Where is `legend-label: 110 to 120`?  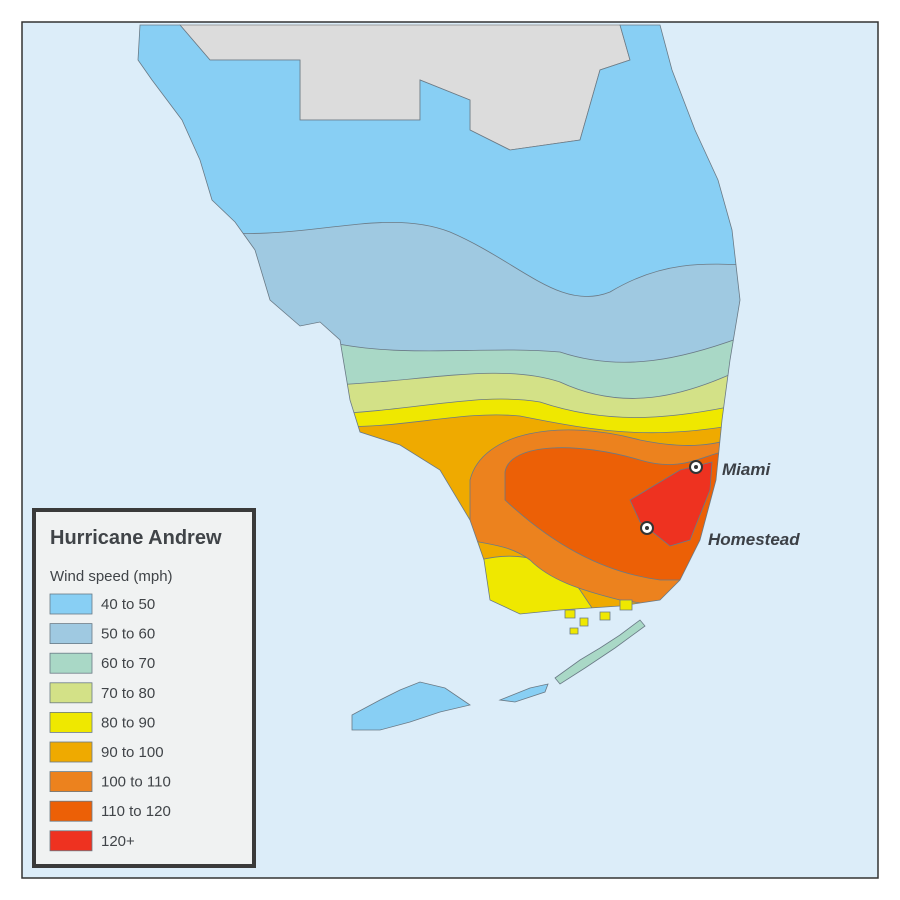
legend-label: 110 to 120 is located at coordinates (136, 811).